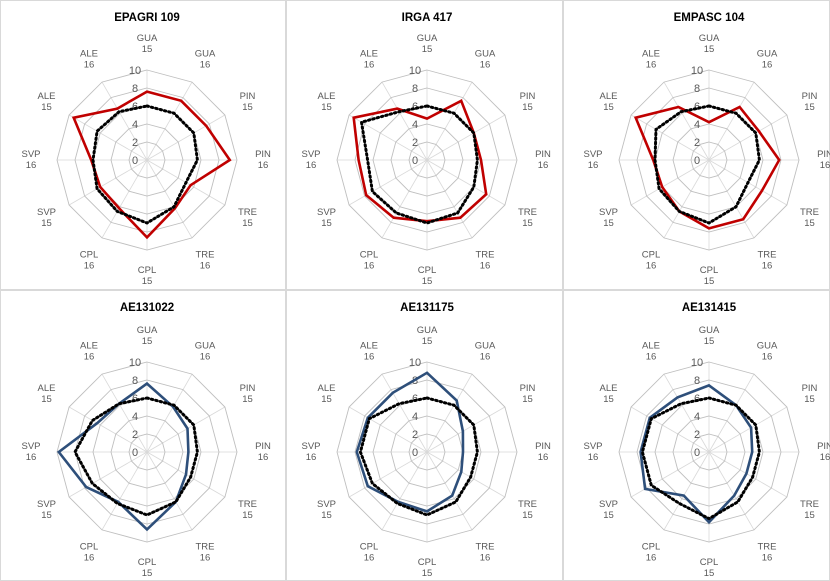 The width and height of the screenshot is (830, 581). Describe the element at coordinates (427, 18) in the screenshot. I see `chart-title: IRGA 417` at that location.